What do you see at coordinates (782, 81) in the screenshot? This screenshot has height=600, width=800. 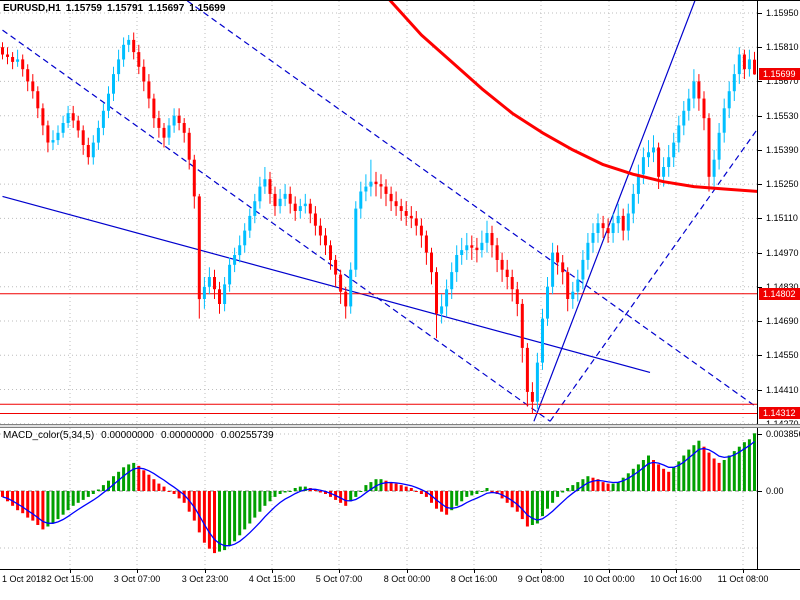 I see `price-axis-label: 1.15670` at bounding box center [782, 81].